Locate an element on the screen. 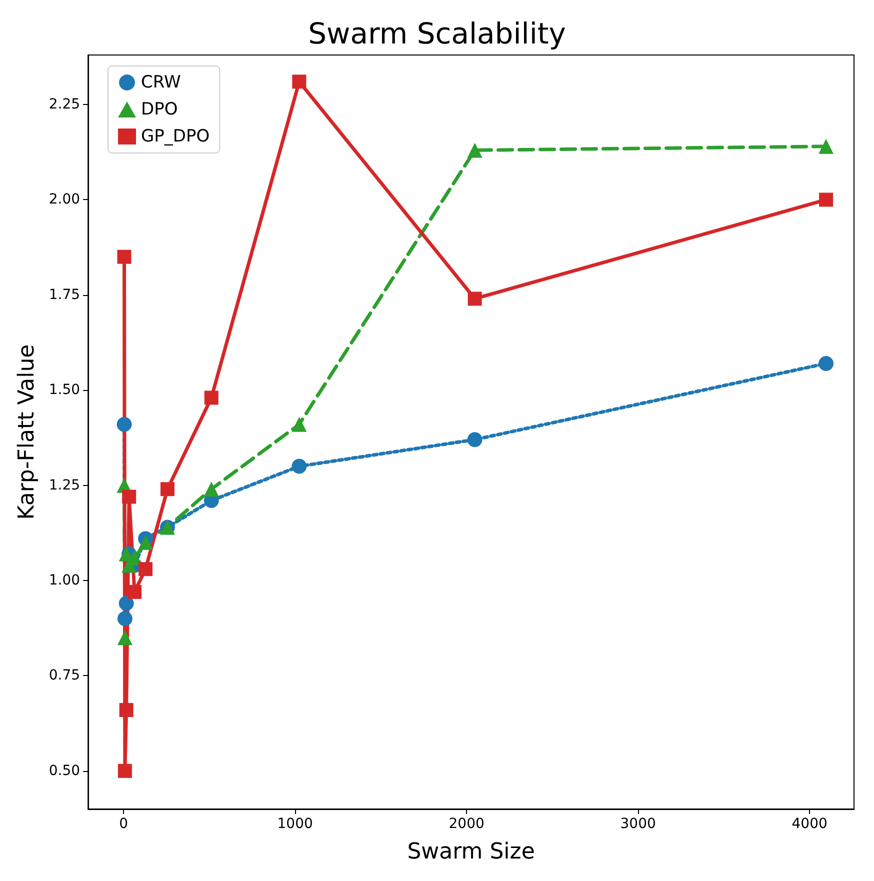 This screenshot has height=881, width=874. y-tick-label: 1.00 is located at coordinates (64, 580).